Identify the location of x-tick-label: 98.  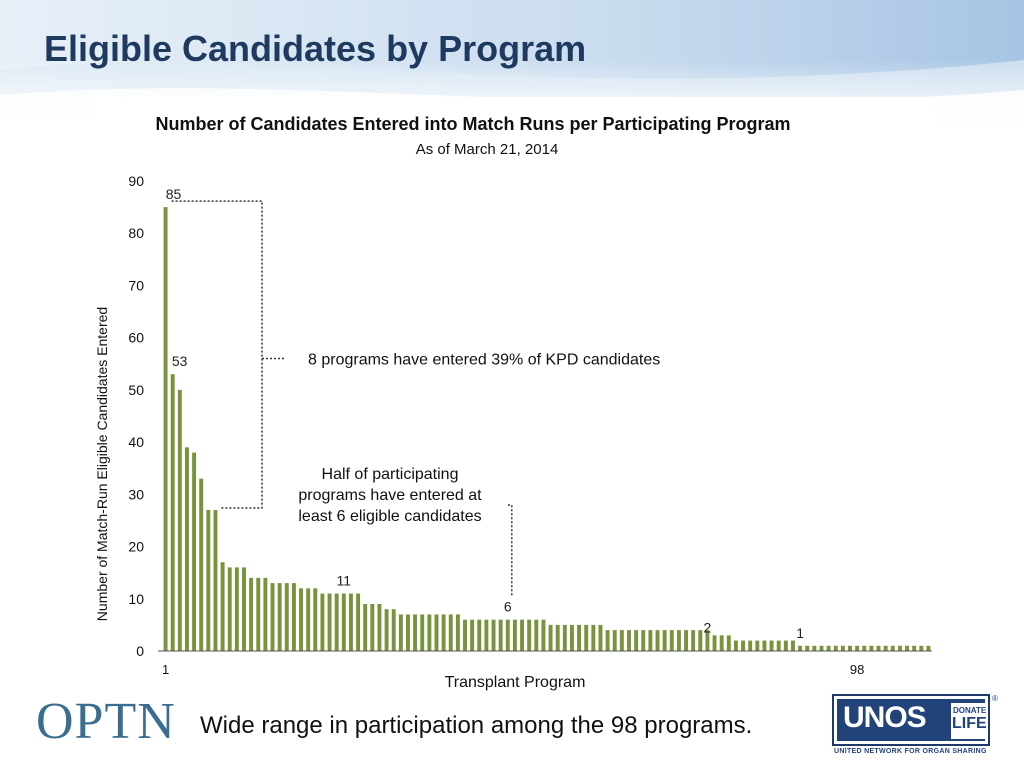
(857, 669).